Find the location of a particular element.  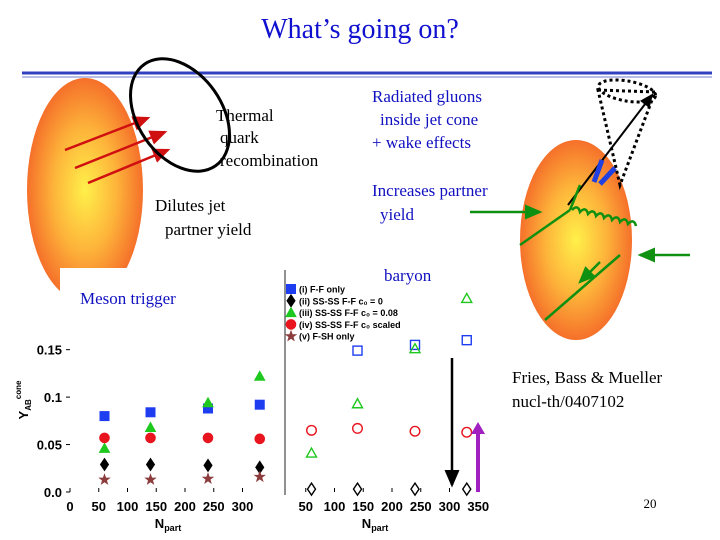

y-tick-label: 0.0 is located at coordinates (53, 492).